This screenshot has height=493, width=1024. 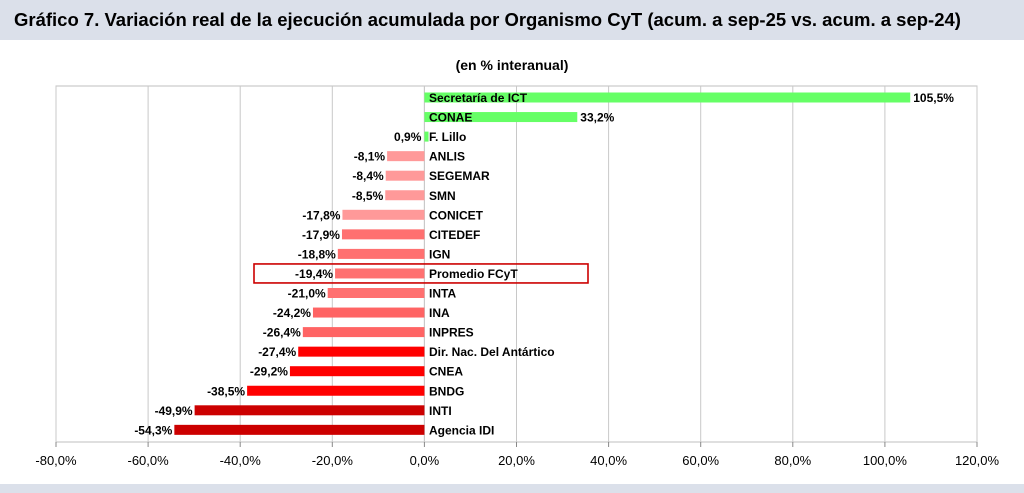 What do you see at coordinates (442, 196) in the screenshot?
I see `category-label: SMN` at bounding box center [442, 196].